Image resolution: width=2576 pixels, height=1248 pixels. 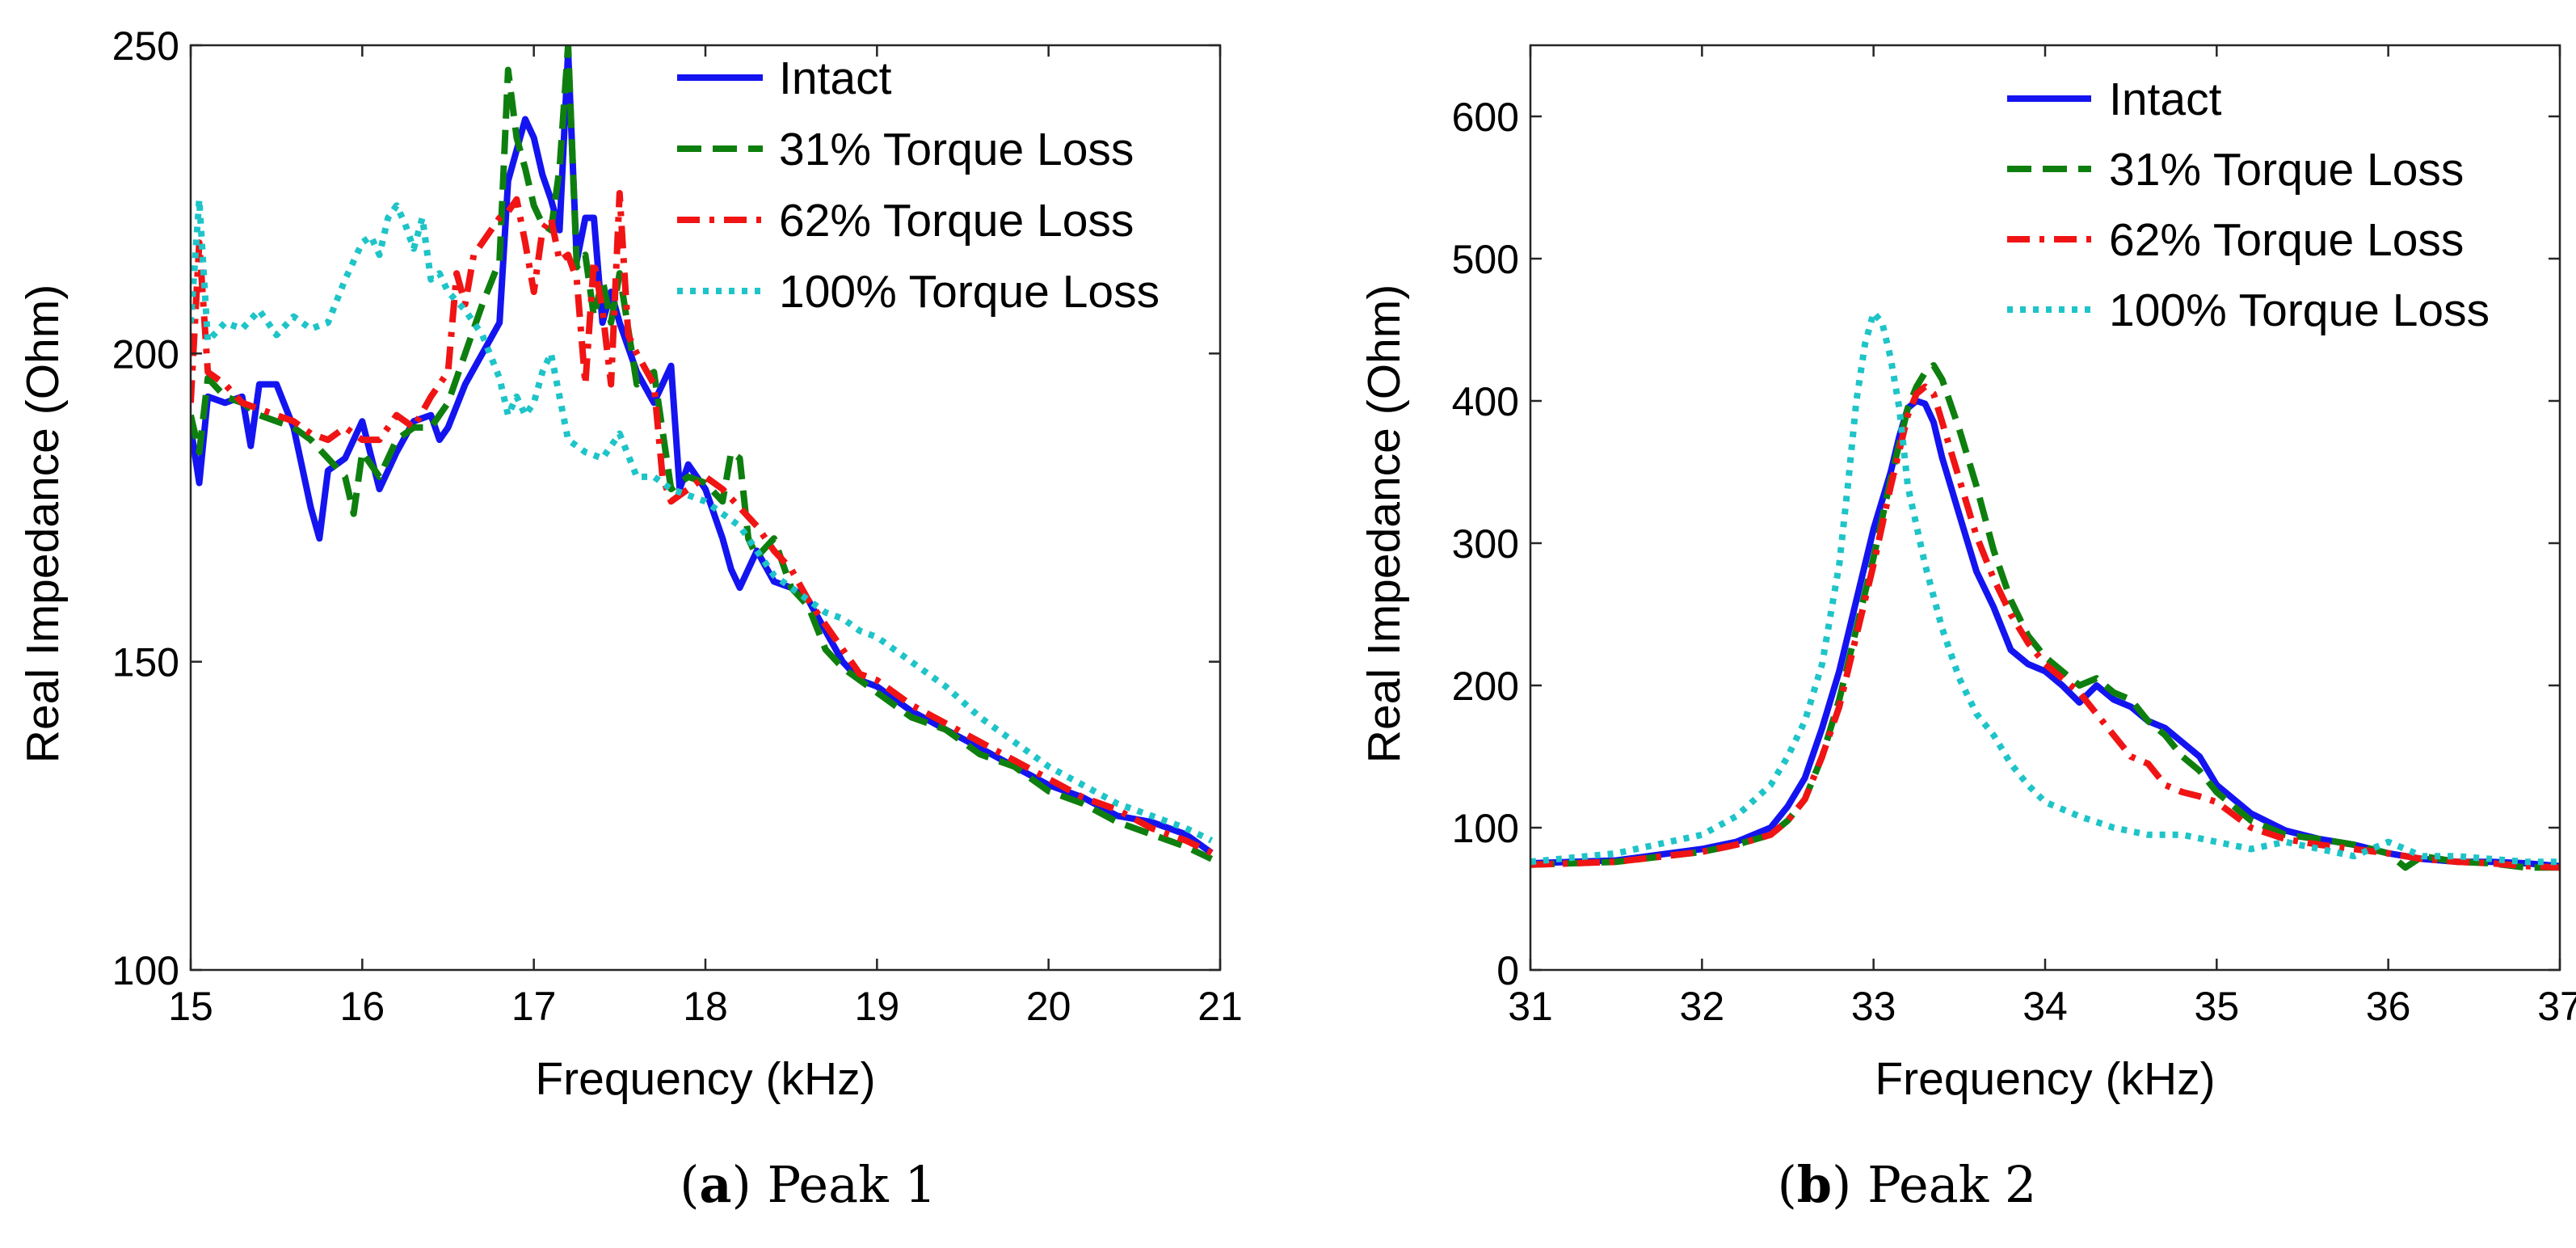 What do you see at coordinates (1485, 259) in the screenshot?
I see `y-tick-label: 500` at bounding box center [1485, 259].